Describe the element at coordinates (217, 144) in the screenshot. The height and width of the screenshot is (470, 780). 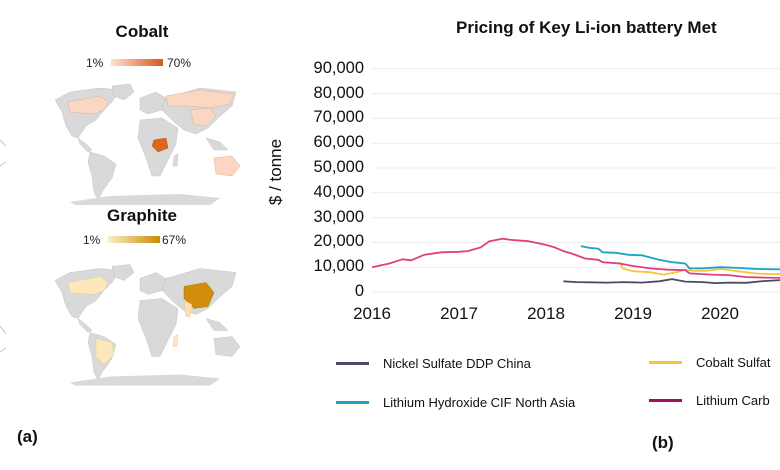
I see `map-se-asia` at that location.